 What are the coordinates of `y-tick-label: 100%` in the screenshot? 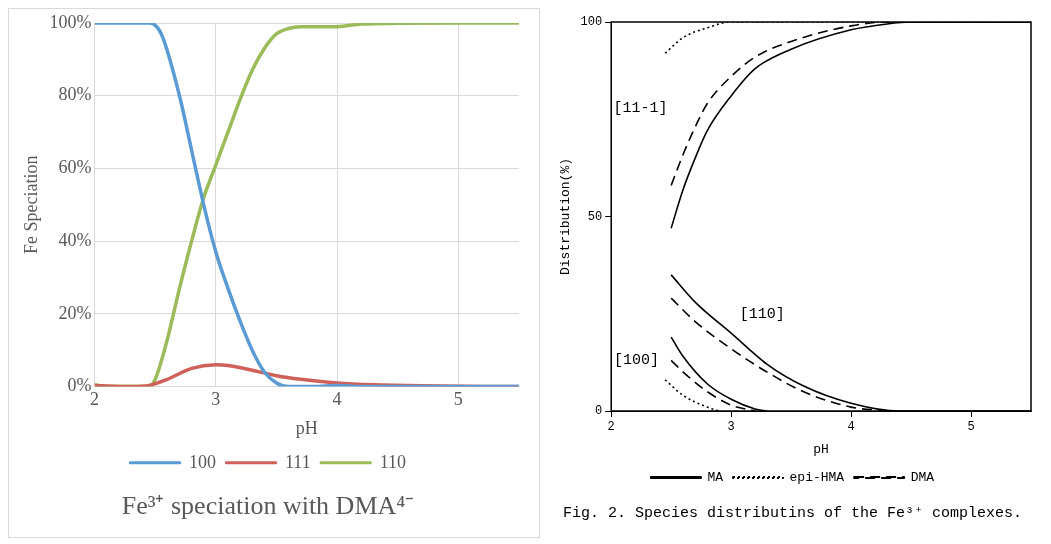 It's located at (70, 21).